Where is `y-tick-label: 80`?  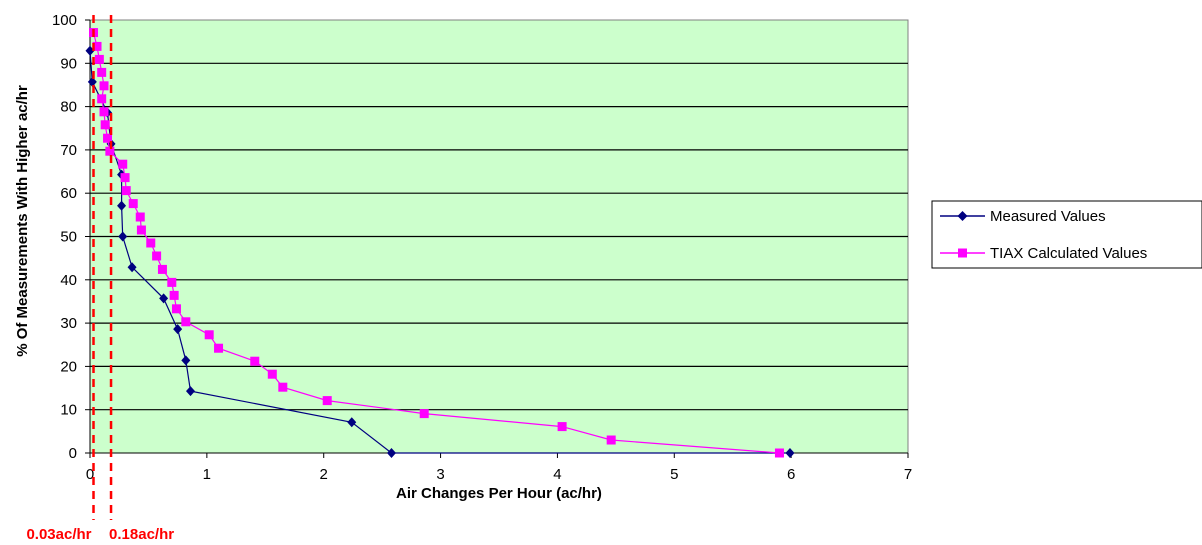
y-tick-label: 80 is located at coordinates (68, 107).